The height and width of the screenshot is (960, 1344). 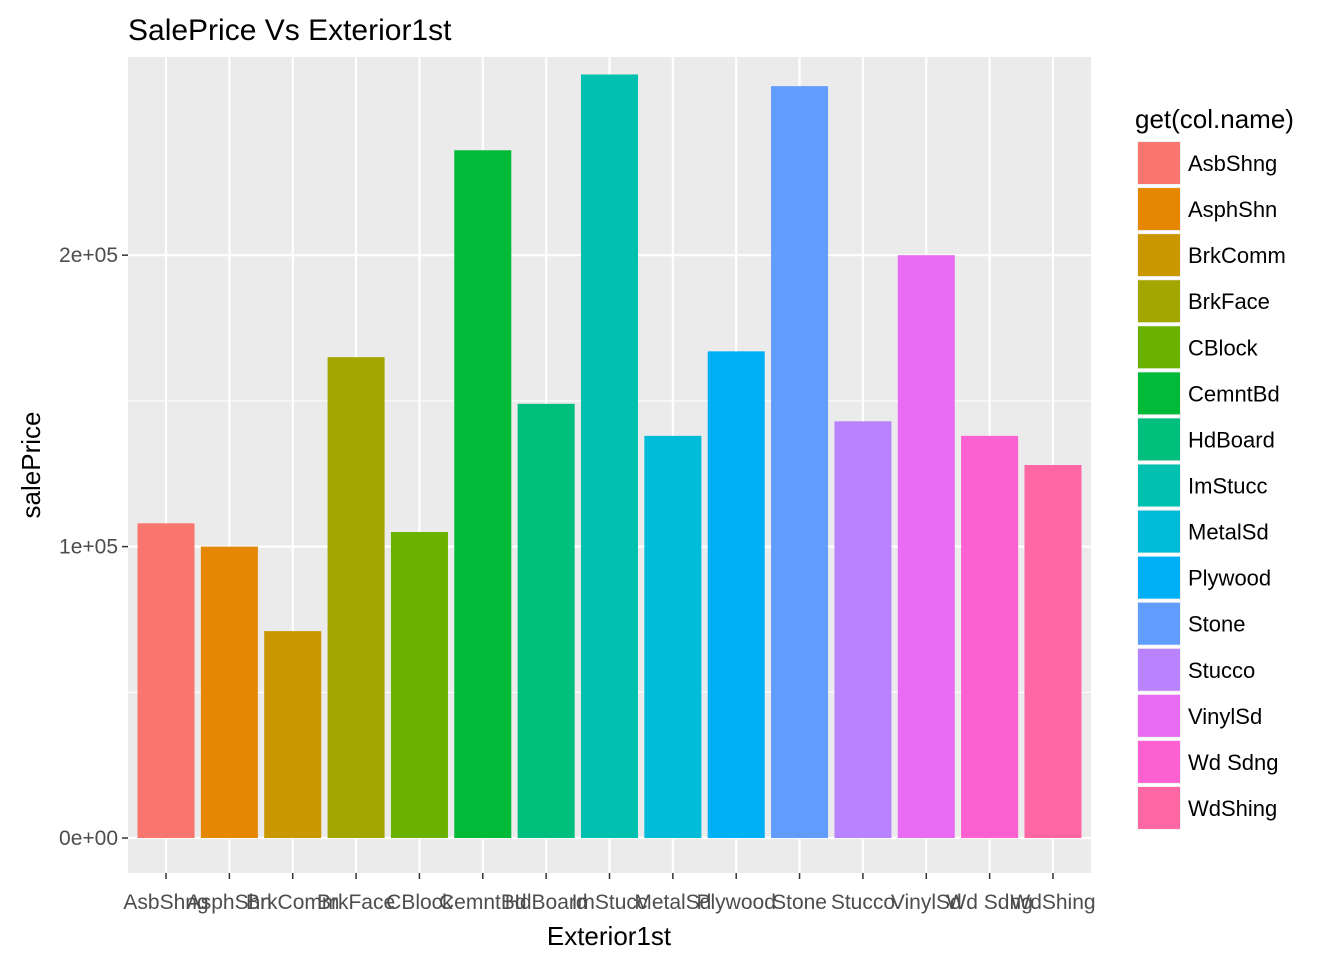 I want to click on legend-label: VinylSd, so click(x=1225, y=716).